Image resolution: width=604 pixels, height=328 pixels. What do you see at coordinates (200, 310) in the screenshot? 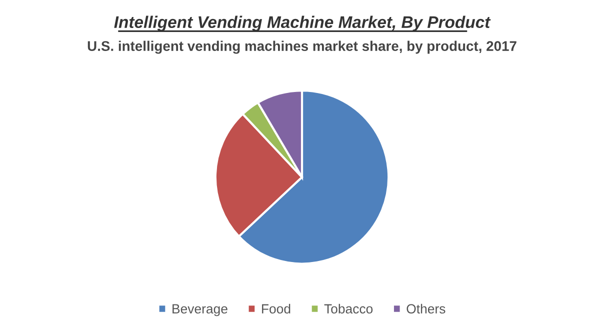
I see `legend-label: Beverage` at bounding box center [200, 310].